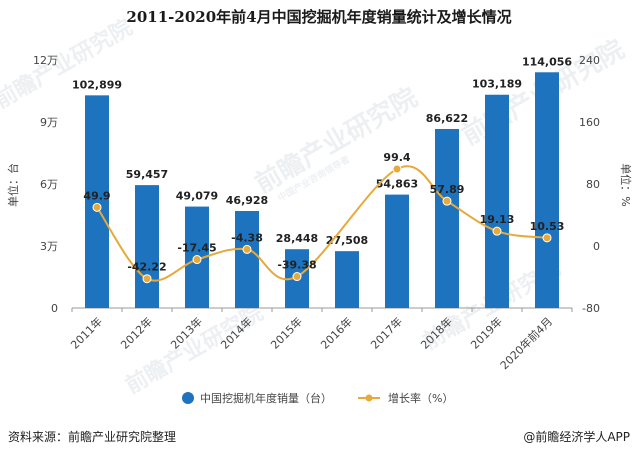 The height and width of the screenshot is (454, 638). Describe the element at coordinates (266, 398) in the screenshot. I see `legend-bar-label: 中国挖掘机年度销量（台）` at that location.